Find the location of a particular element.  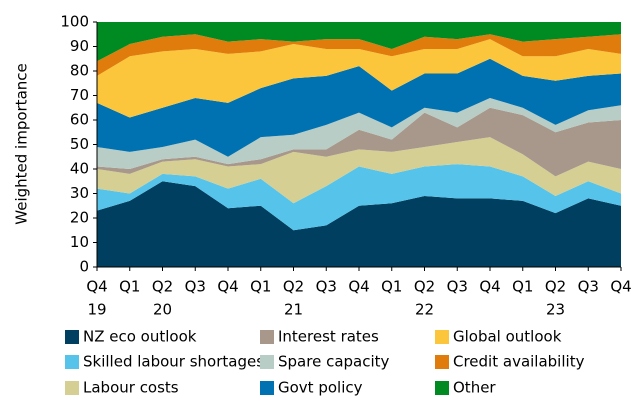

y-tick-label: 30 is located at coordinates (79, 193).